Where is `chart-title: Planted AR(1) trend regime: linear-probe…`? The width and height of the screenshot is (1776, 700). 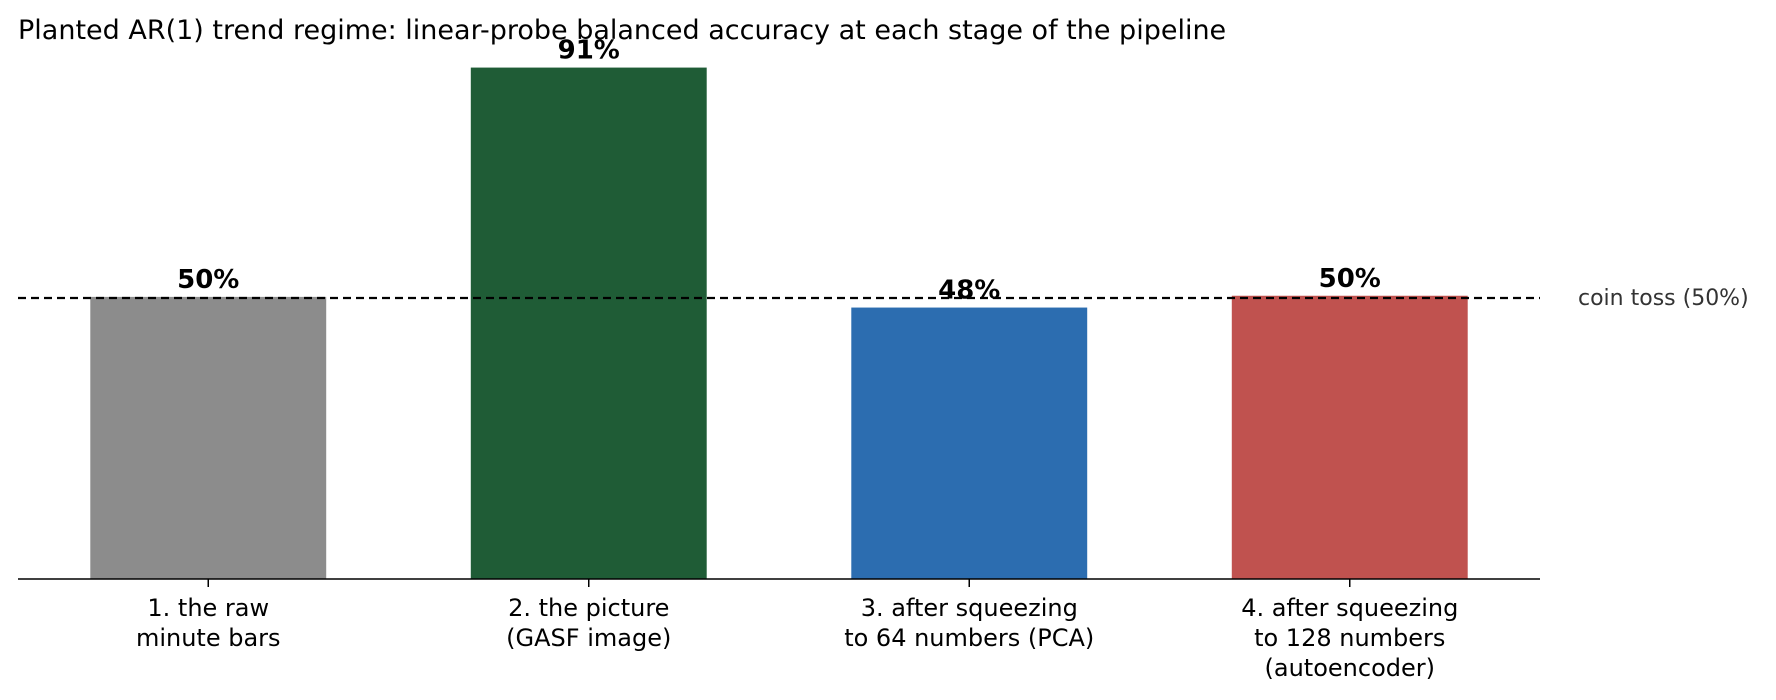 chart-title: Planted AR(1) trend regime: linear-probe… is located at coordinates (622, 30).